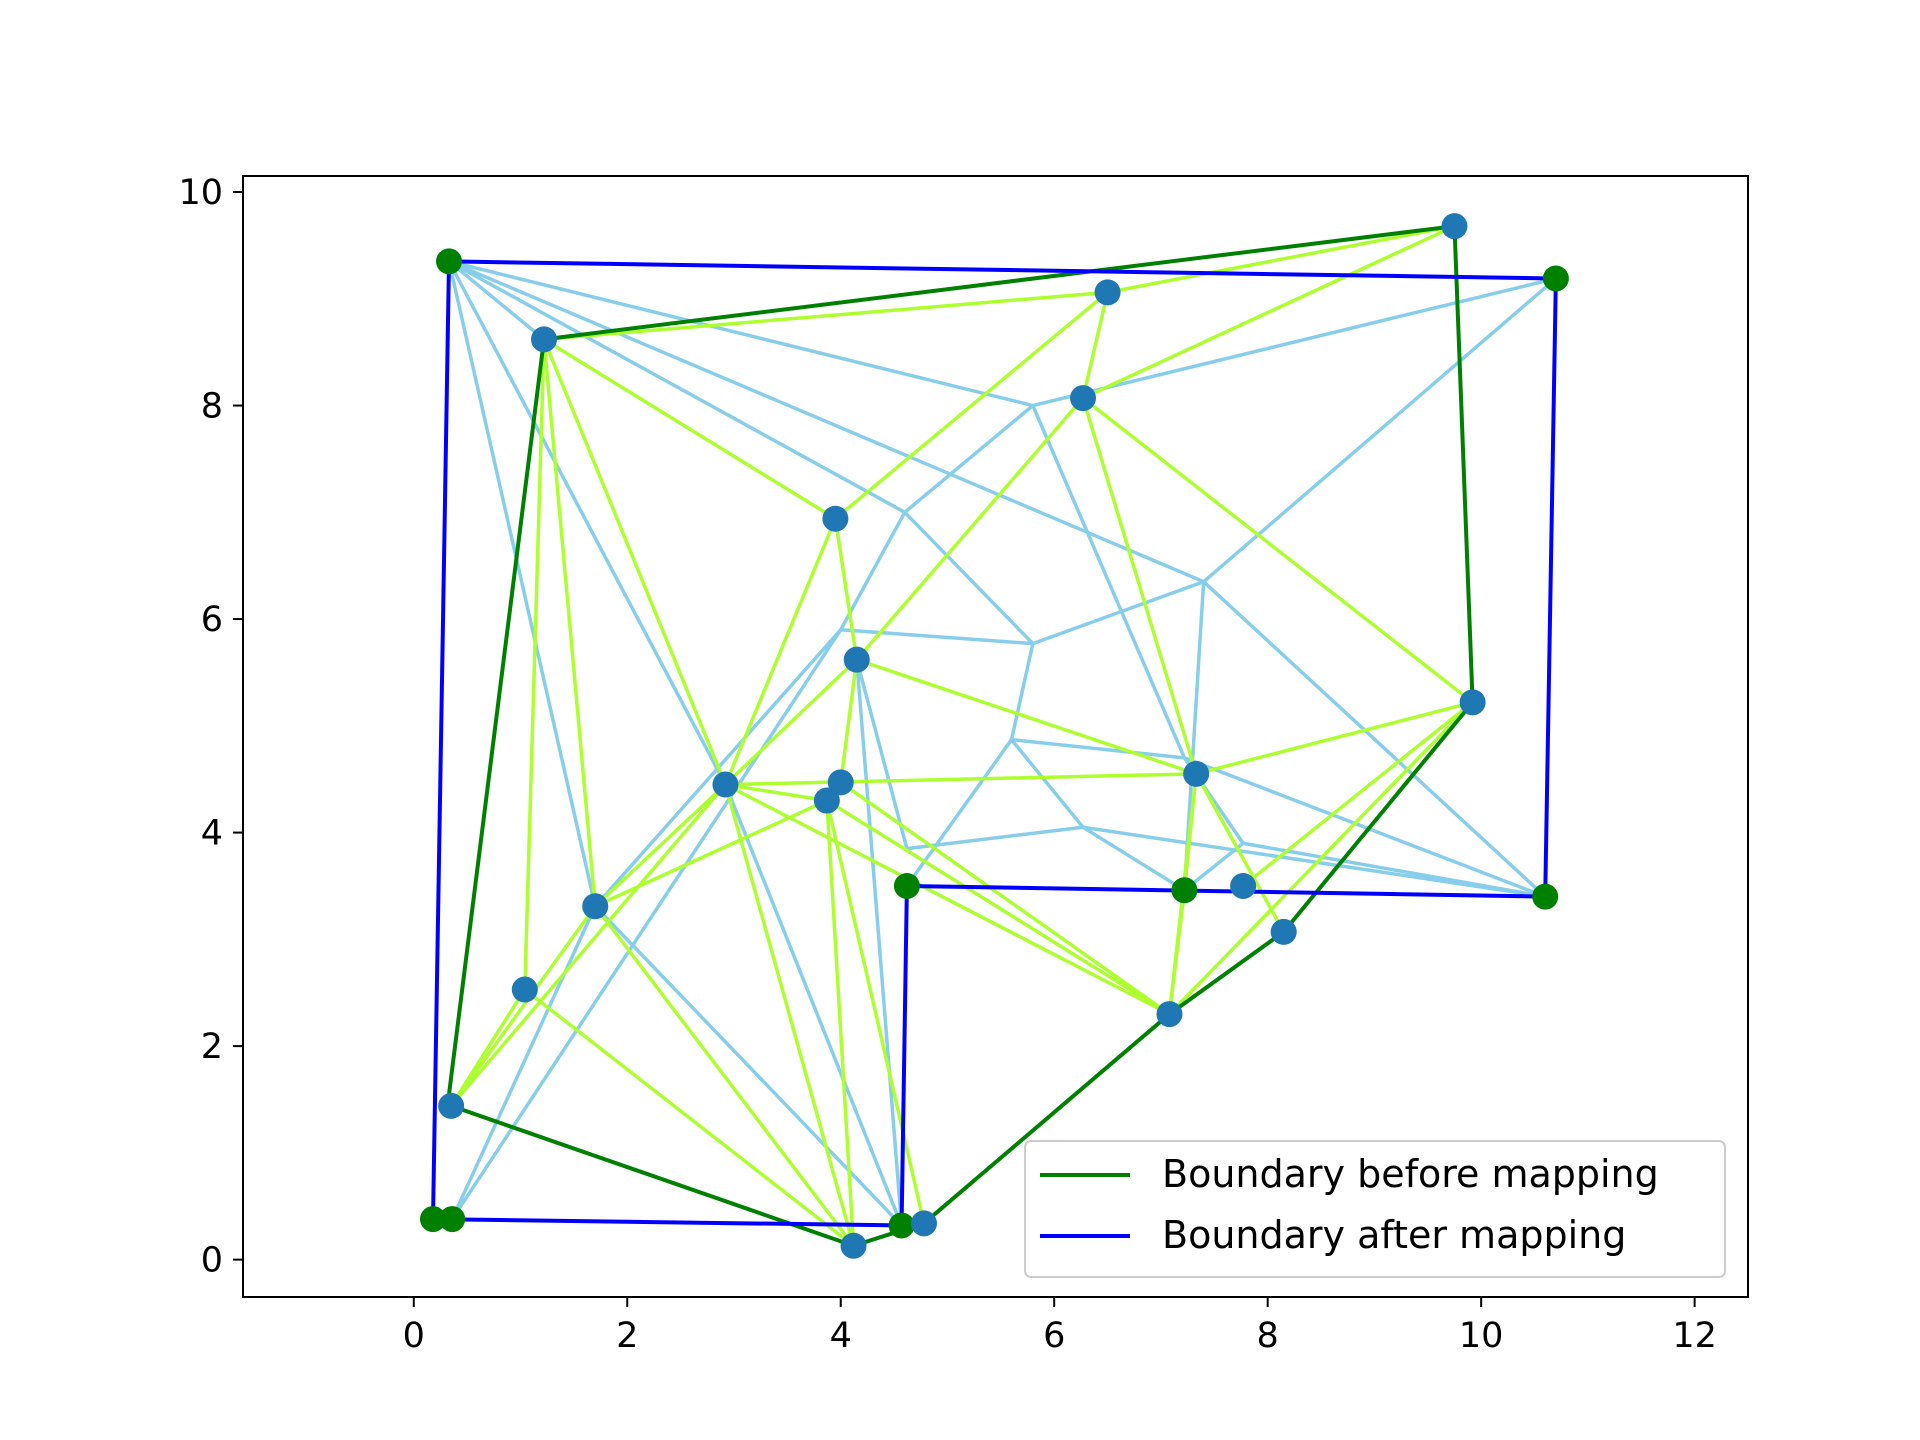  What do you see at coordinates (1481, 1336) in the screenshot?
I see `x-tick-label: 10` at bounding box center [1481, 1336].